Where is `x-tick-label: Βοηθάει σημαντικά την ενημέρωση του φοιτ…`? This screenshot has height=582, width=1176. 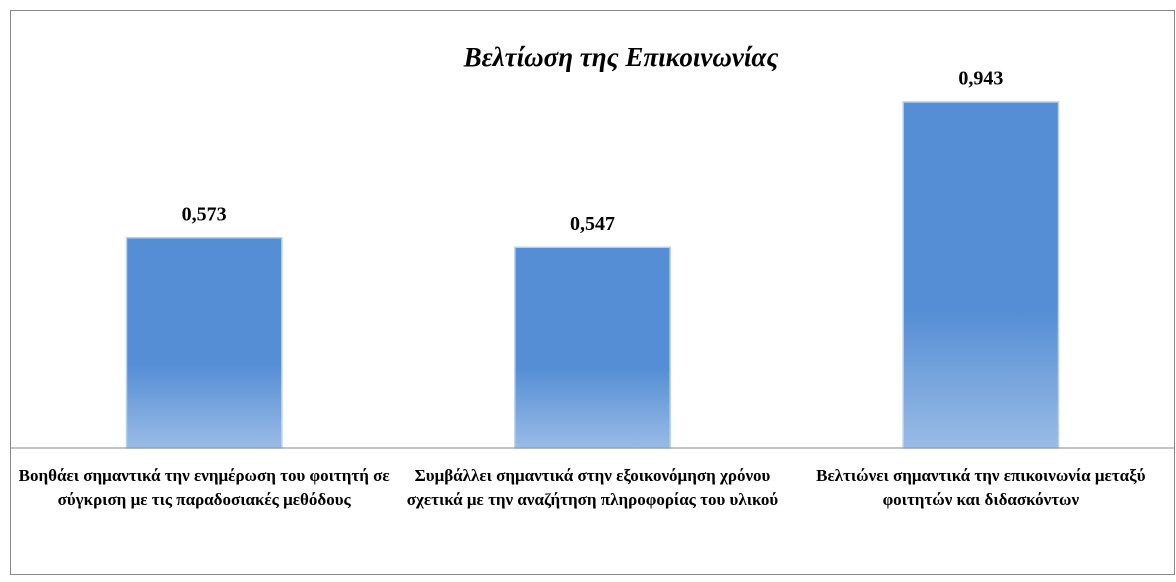
x-tick-label: Βοηθάει σημαντικά την ενημέρωση του φοιτ… is located at coordinates (204, 487).